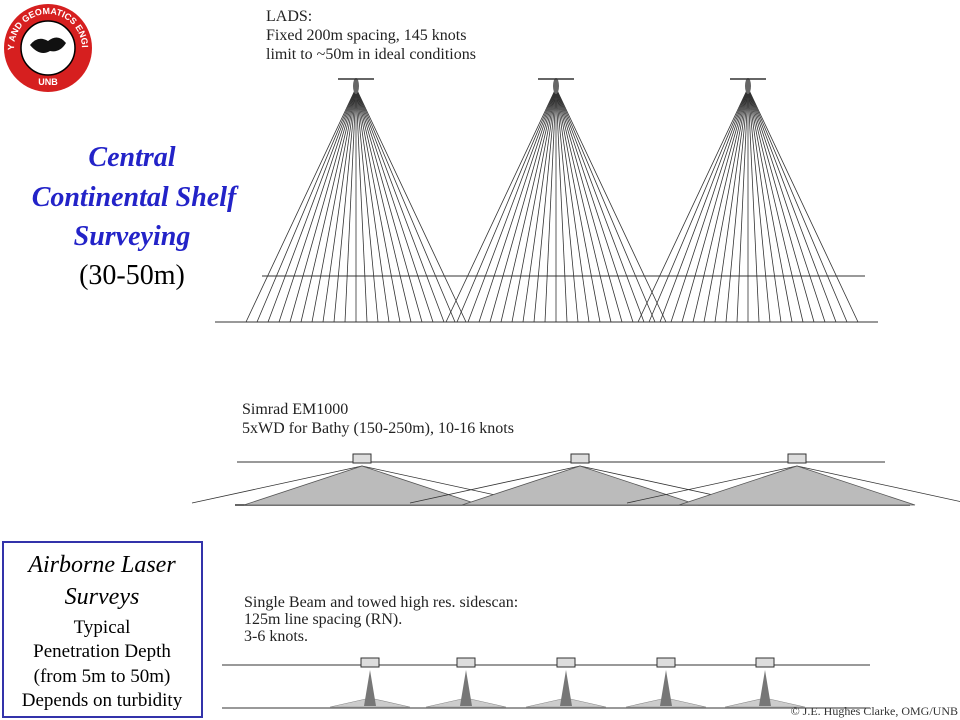 This screenshot has height=720, width=960. Describe the element at coordinates (371, 54) in the screenshot. I see `lads-text: limit to ~50m in ideal conditions` at that location.